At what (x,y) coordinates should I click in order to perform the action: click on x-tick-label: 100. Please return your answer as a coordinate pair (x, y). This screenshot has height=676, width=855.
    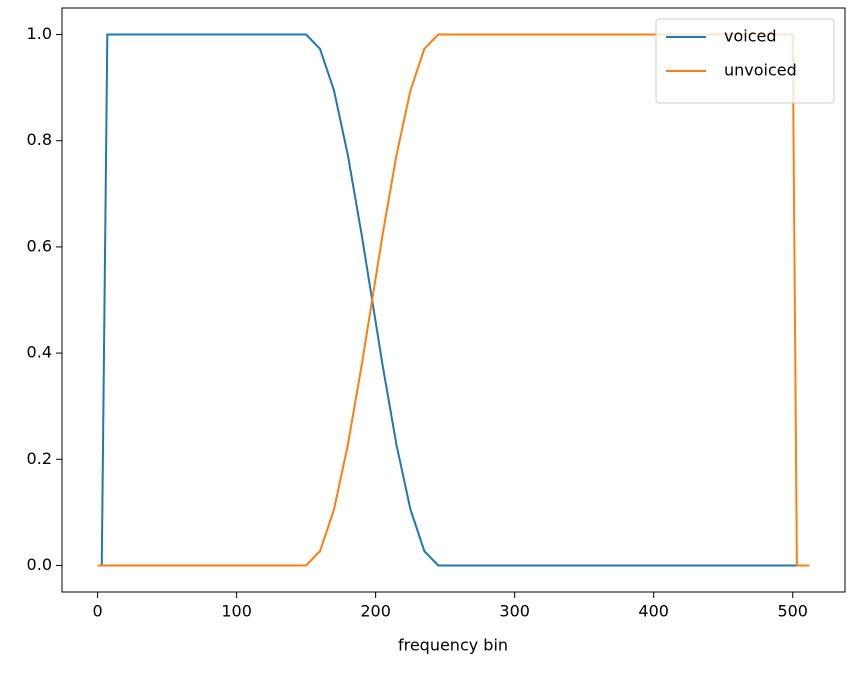
    Looking at the image, I should click on (236, 611).